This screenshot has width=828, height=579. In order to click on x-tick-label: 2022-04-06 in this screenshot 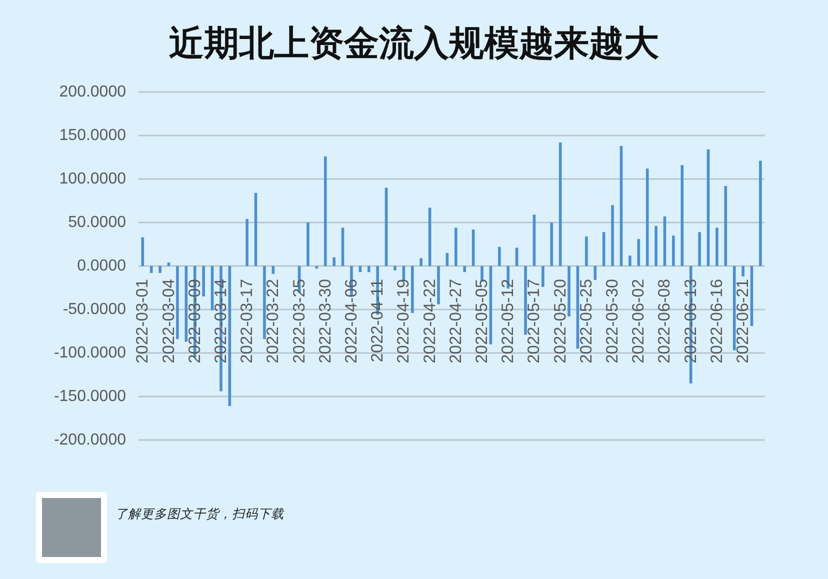, I will do `click(351, 321)`.